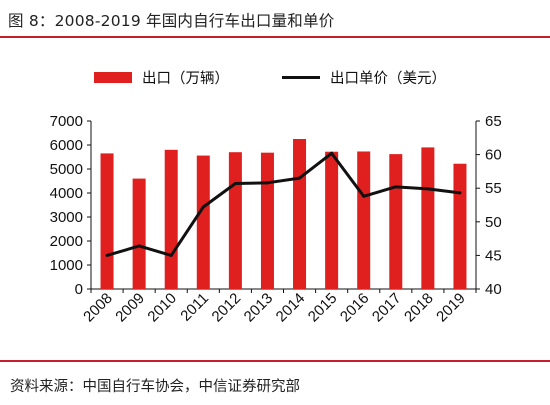 The image size is (550, 405). I want to click on left-tick-label: 6000, so click(66, 145).